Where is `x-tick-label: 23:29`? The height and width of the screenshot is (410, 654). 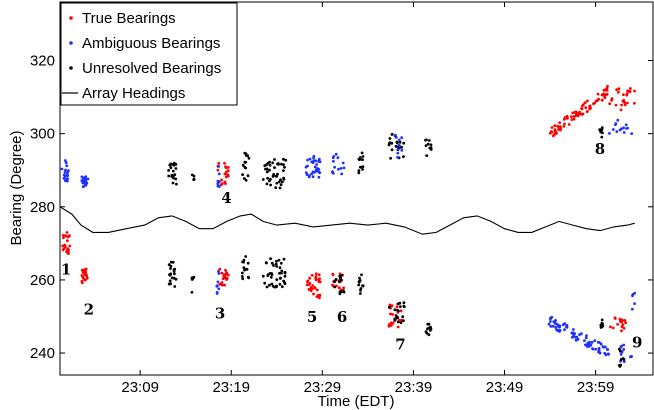
x-tick-label: 23:29 is located at coordinates (323, 387).